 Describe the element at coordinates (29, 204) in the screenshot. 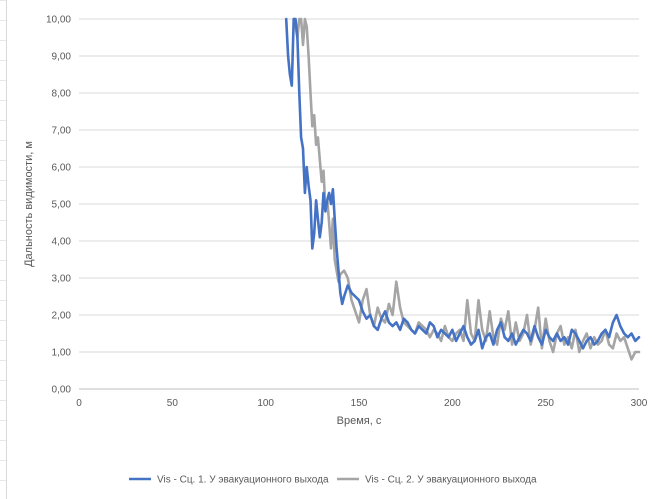

I see `y-axis-title: Дальность видимости, м` at that location.